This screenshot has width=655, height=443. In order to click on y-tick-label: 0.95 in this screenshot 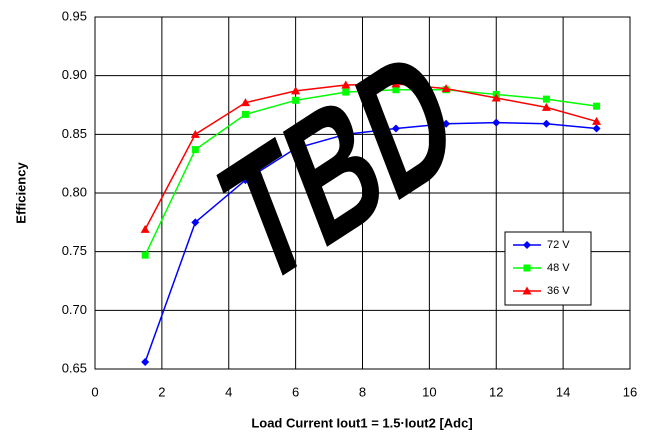, I will do `click(74, 15)`.